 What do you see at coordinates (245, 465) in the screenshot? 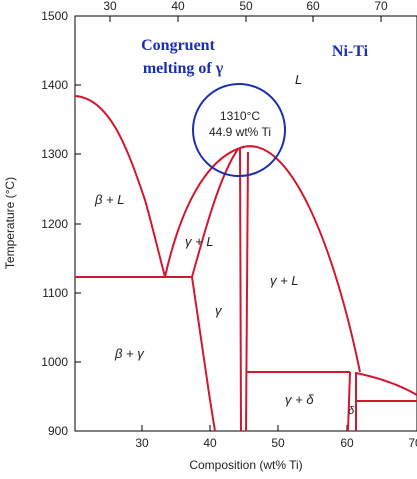
I see `x-axis-label: Composition (wt% Ti)` at bounding box center [245, 465].